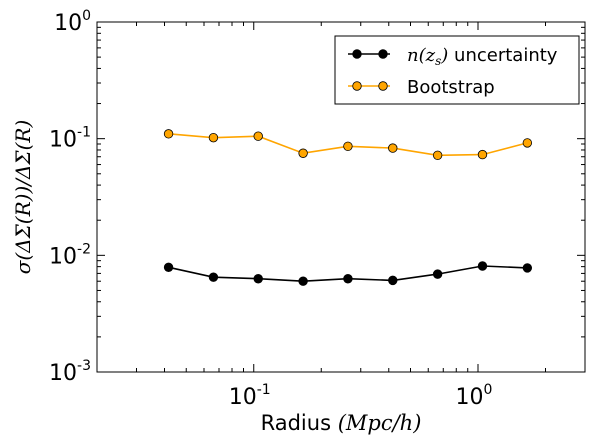  What do you see at coordinates (84, 133) in the screenshot?
I see `y-tick-exponent: -1` at bounding box center [84, 133].